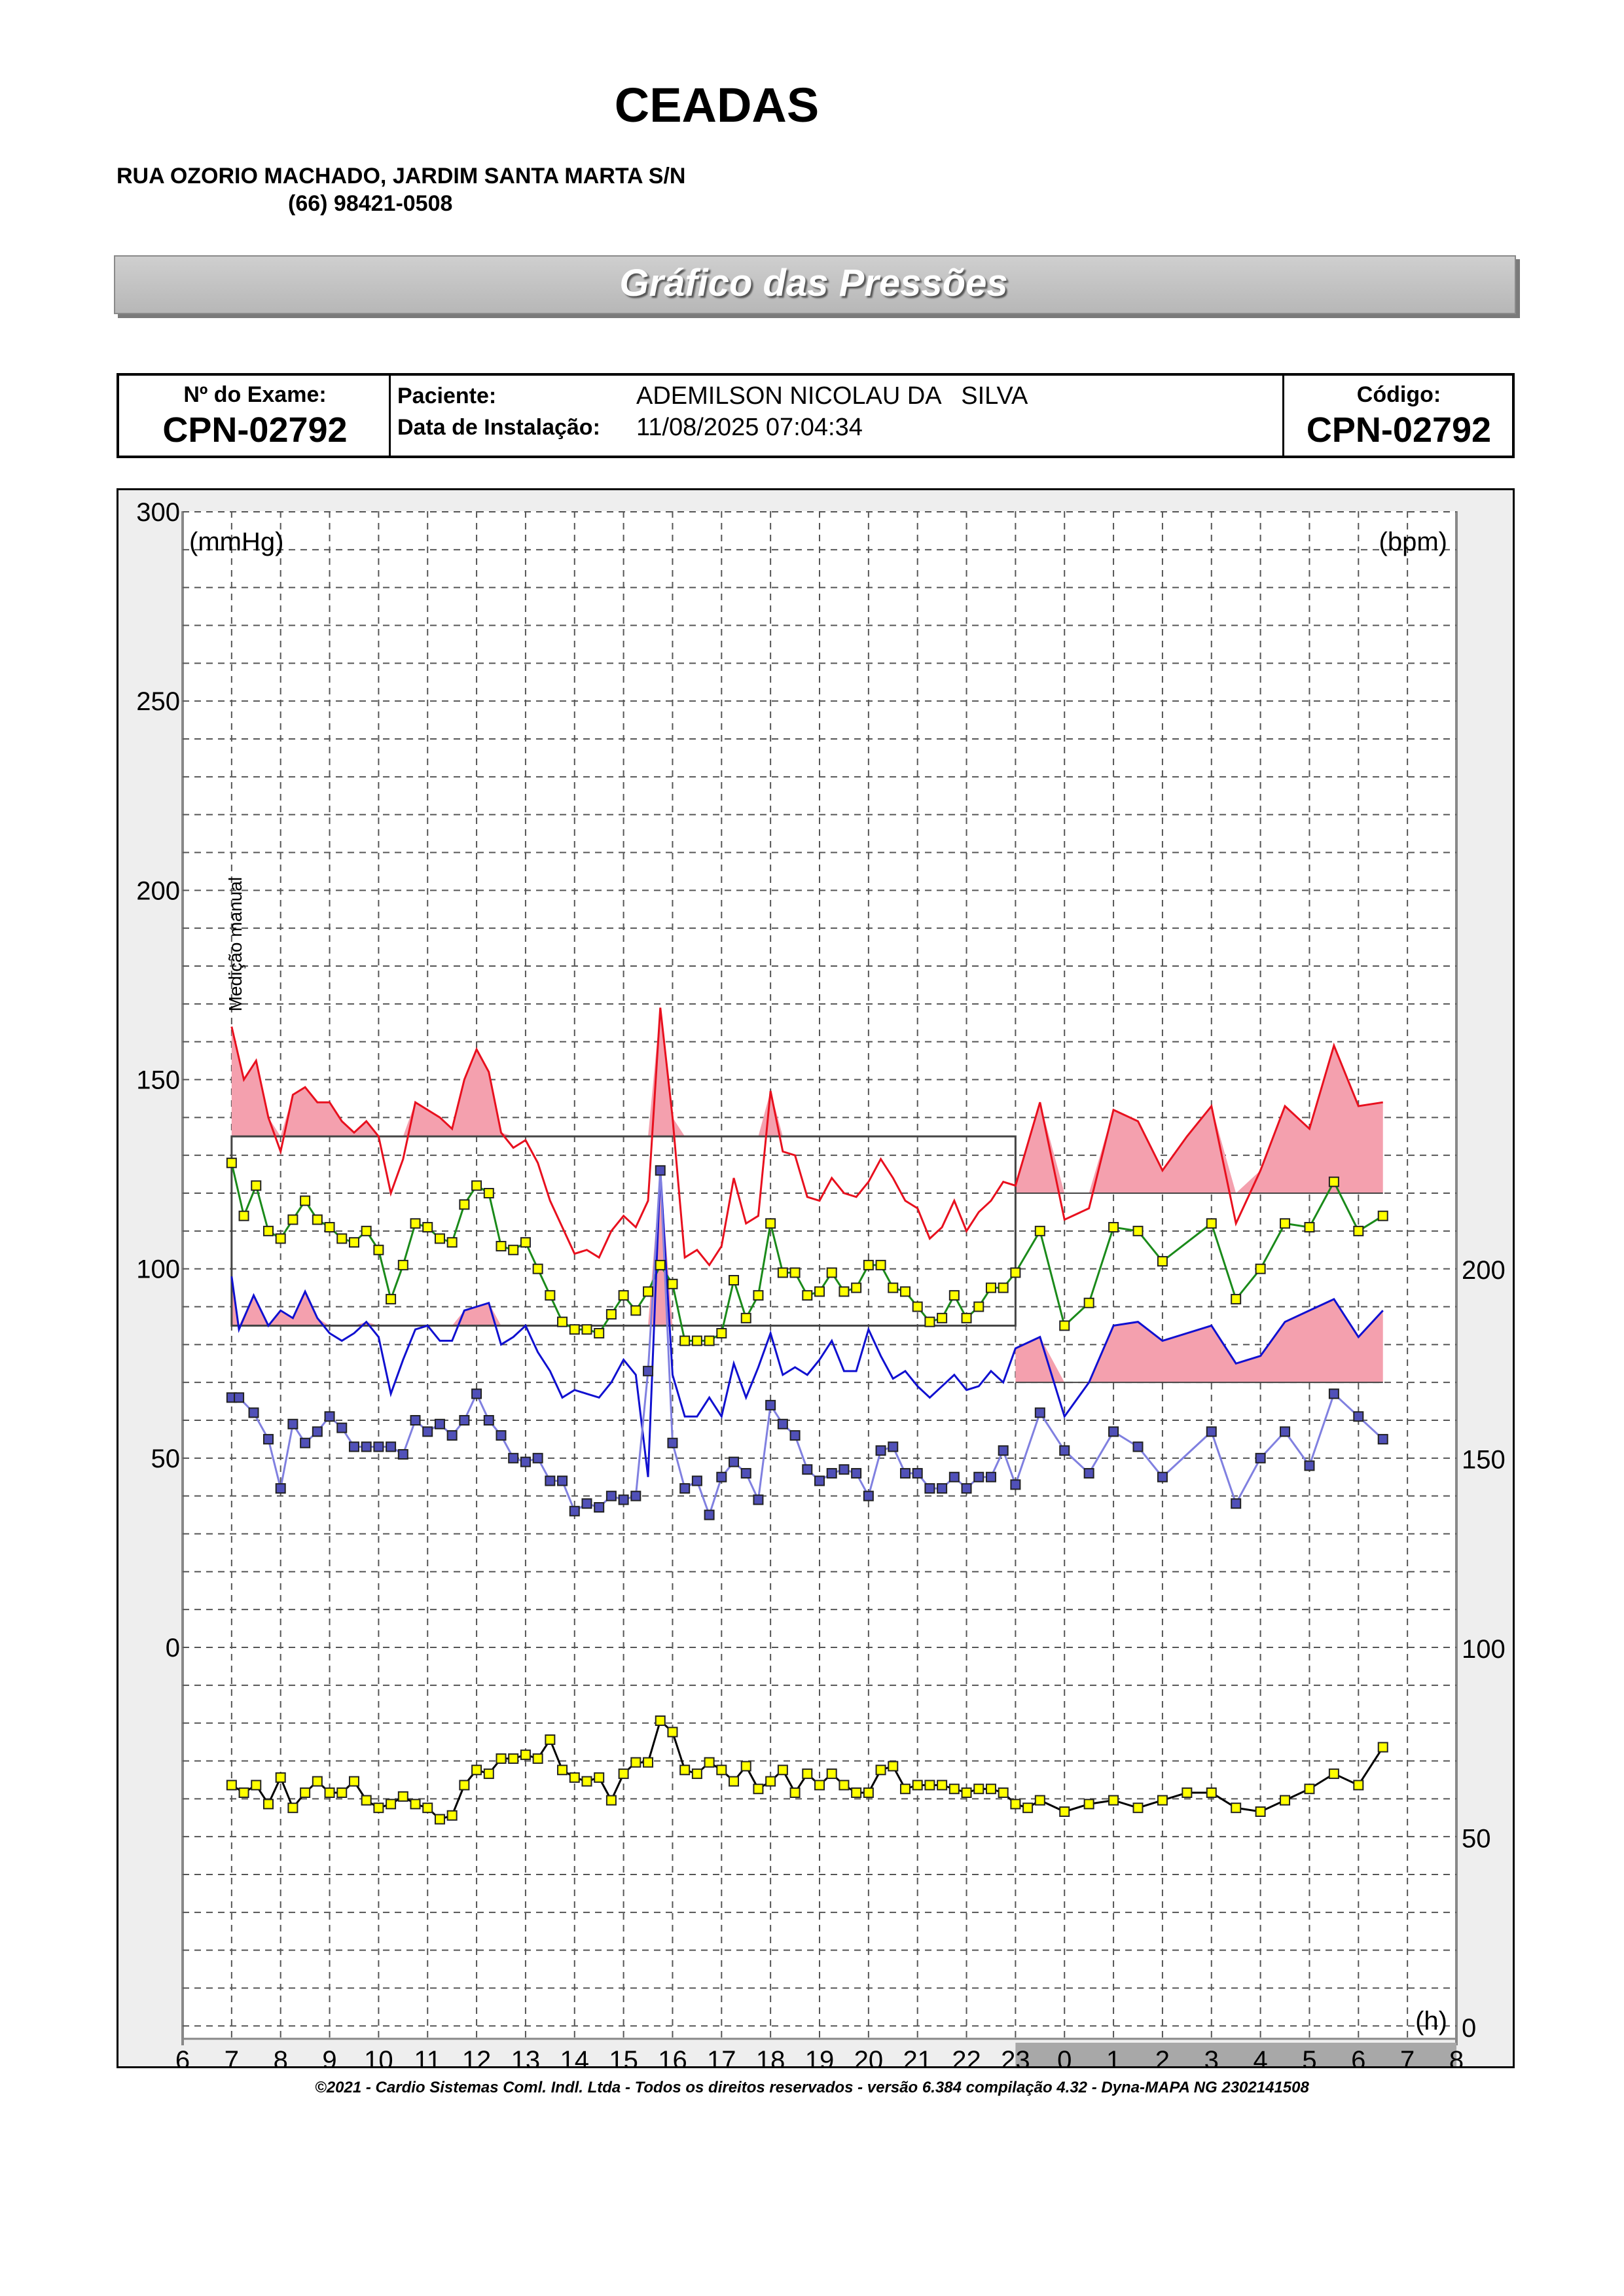 The height and width of the screenshot is (2296, 1624). Describe the element at coordinates (1162, 2056) in the screenshot. I see `x-tick-label: 2` at that location.